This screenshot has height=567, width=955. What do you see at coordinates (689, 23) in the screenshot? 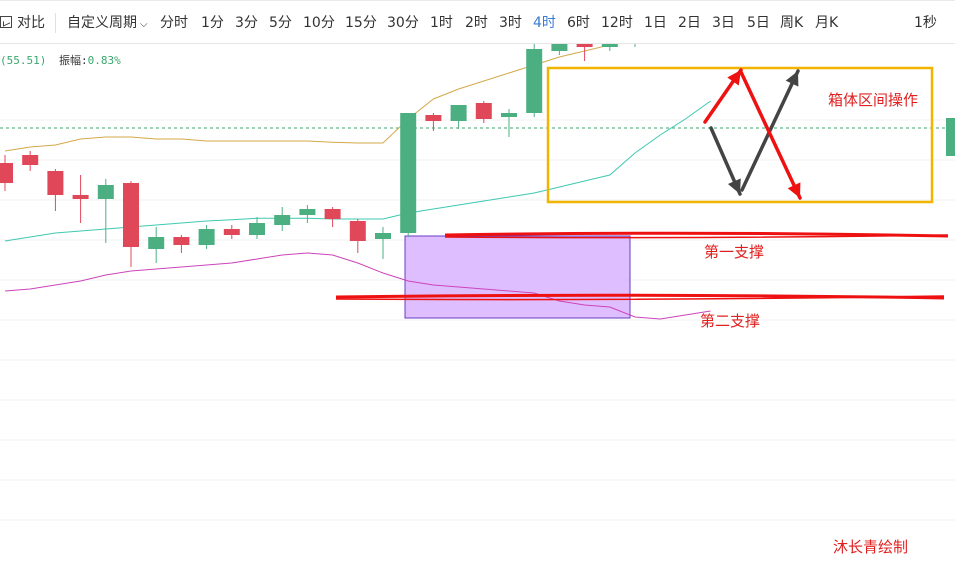
I see `period-14: 2日` at bounding box center [689, 23].